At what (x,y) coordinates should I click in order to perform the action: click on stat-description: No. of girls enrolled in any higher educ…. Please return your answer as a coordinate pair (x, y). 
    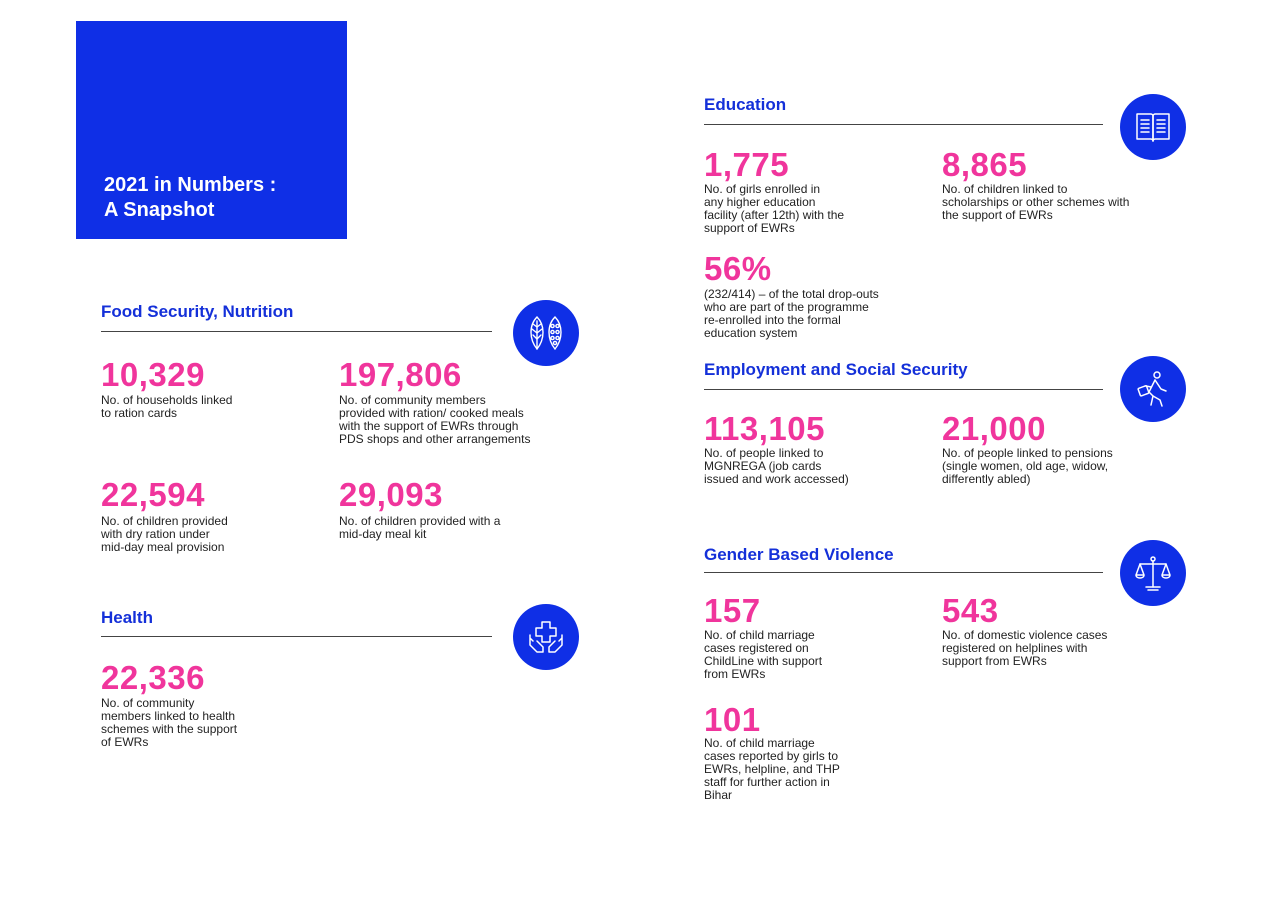
    Looking at the image, I should click on (774, 208).